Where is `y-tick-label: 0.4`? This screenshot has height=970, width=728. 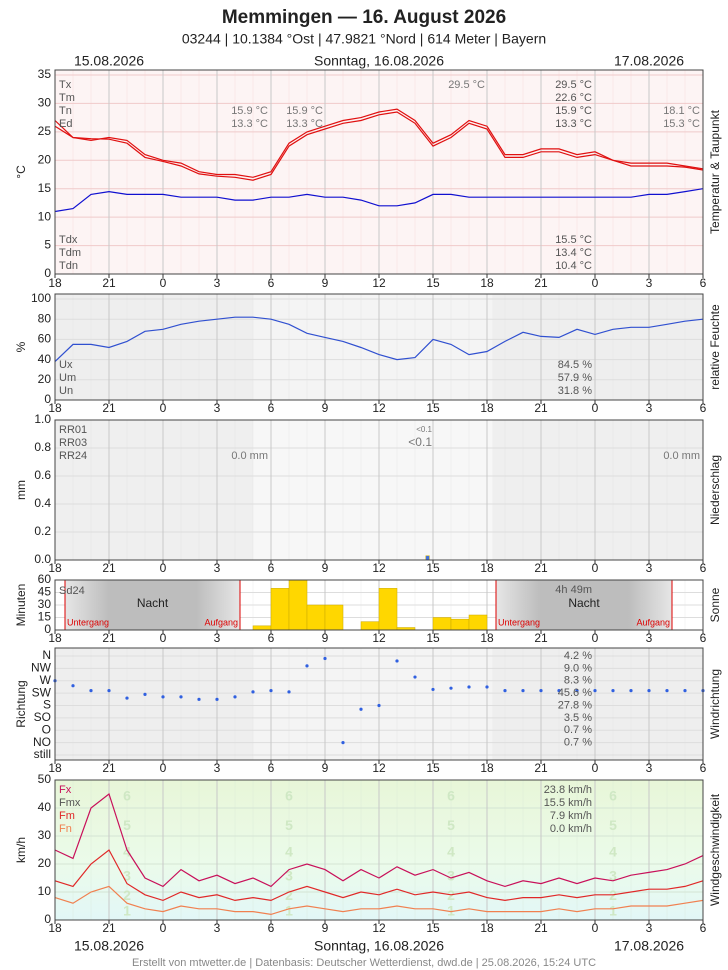 y-tick-label: 0.4 is located at coordinates (42, 503).